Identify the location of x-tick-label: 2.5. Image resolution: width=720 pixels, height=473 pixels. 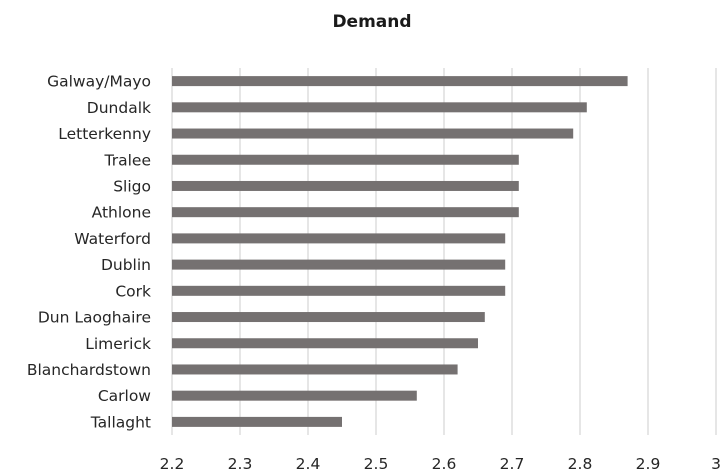
(376, 464).